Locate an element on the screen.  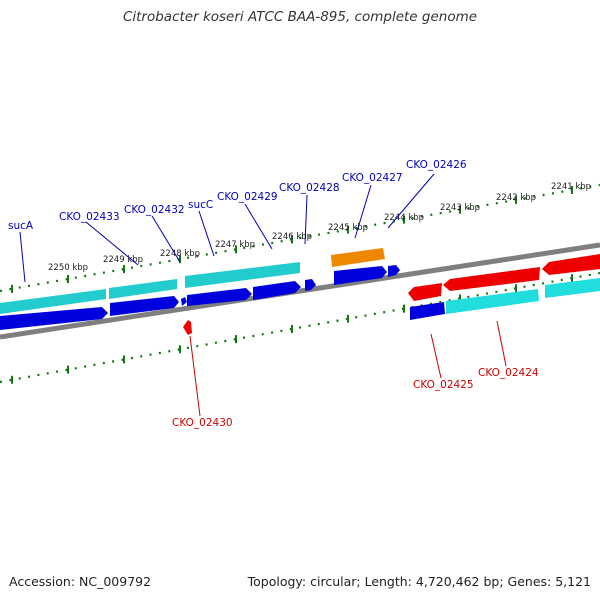
cds-arrow-right-edge is located at coordinates (571, 264).